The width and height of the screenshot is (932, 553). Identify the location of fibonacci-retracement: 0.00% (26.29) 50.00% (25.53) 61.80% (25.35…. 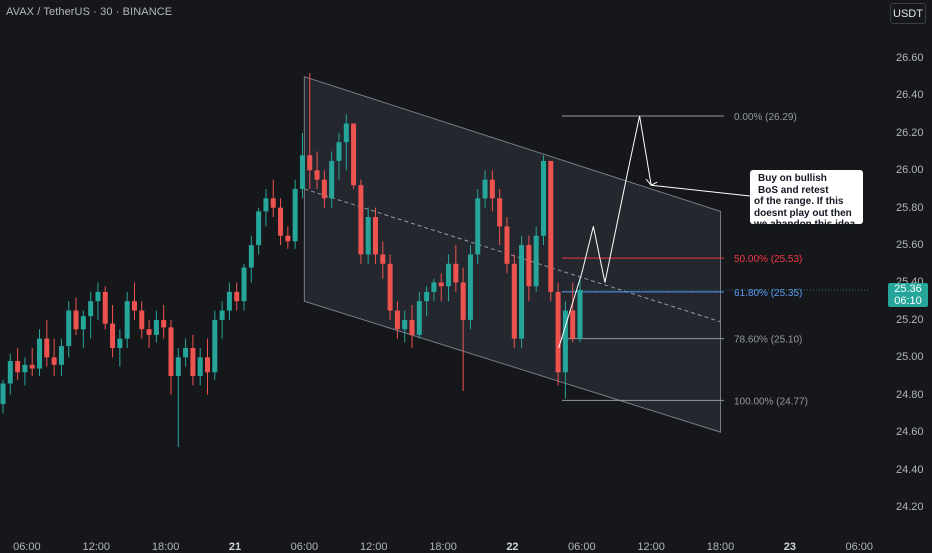
(685, 259).